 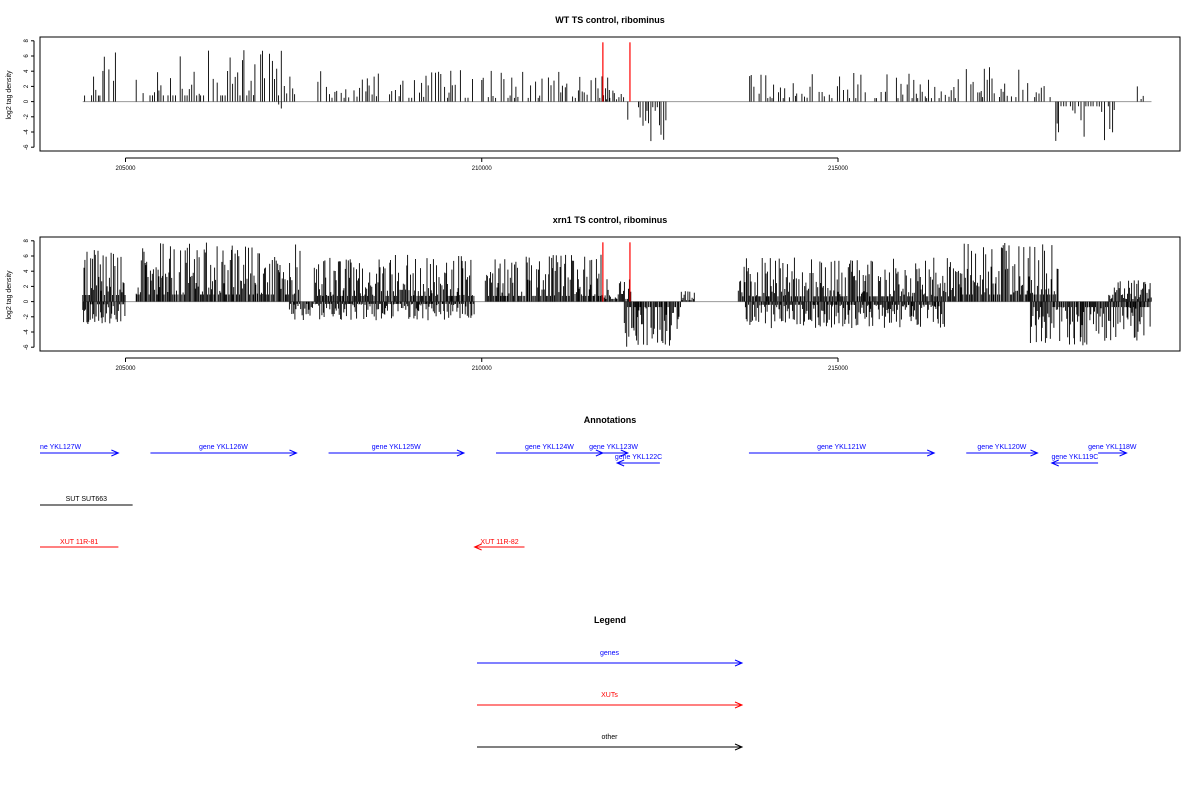 I want to click on wt-y-tick-label: 0, so click(x=27, y=101).